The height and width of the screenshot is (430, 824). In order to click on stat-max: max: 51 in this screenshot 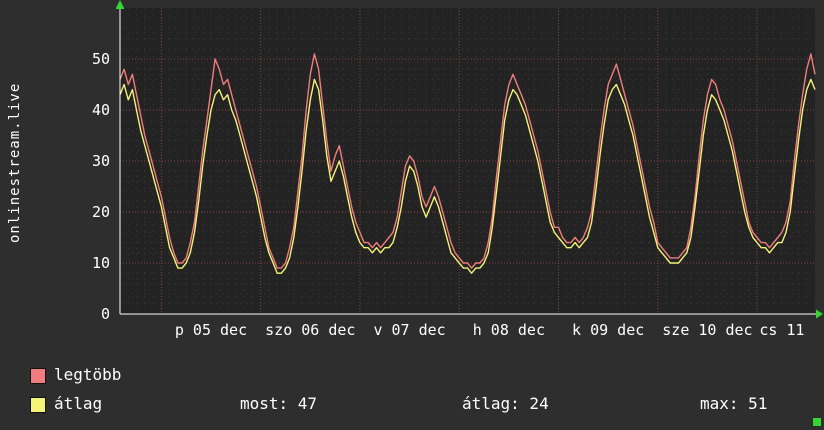, I will do `click(734, 403)`.